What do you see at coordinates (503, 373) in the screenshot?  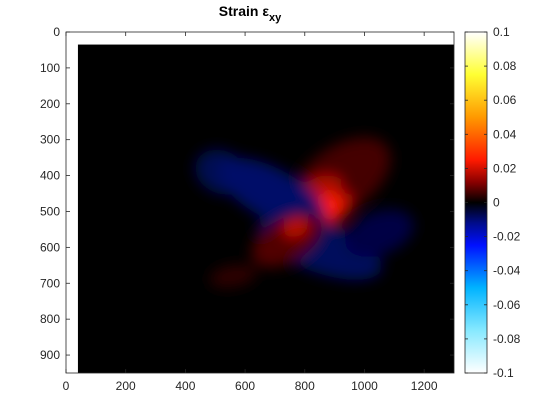 I see `colorbar-tick-label: -0.1` at bounding box center [503, 373].